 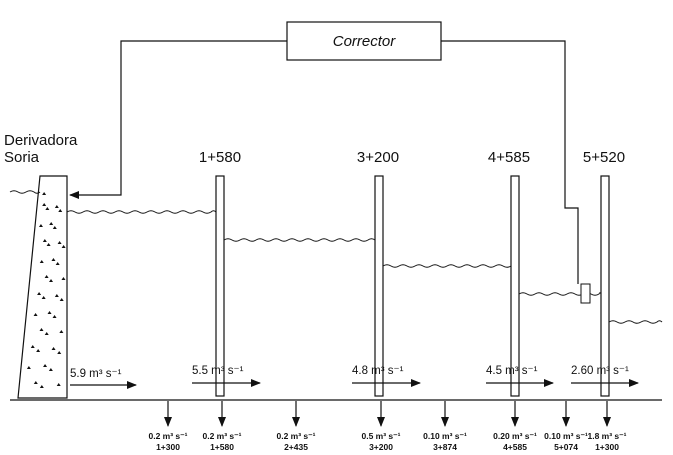 What do you see at coordinates (378, 371) in the screenshot?
I see `flow-label: 4.8 m³ s⁻¹` at bounding box center [378, 371].